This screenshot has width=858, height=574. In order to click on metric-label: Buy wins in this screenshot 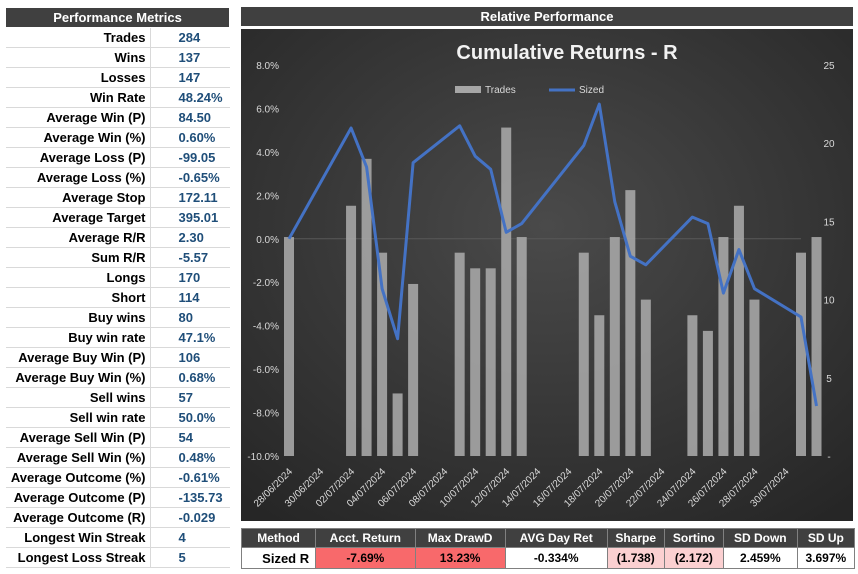, I will do `click(78, 317)`.